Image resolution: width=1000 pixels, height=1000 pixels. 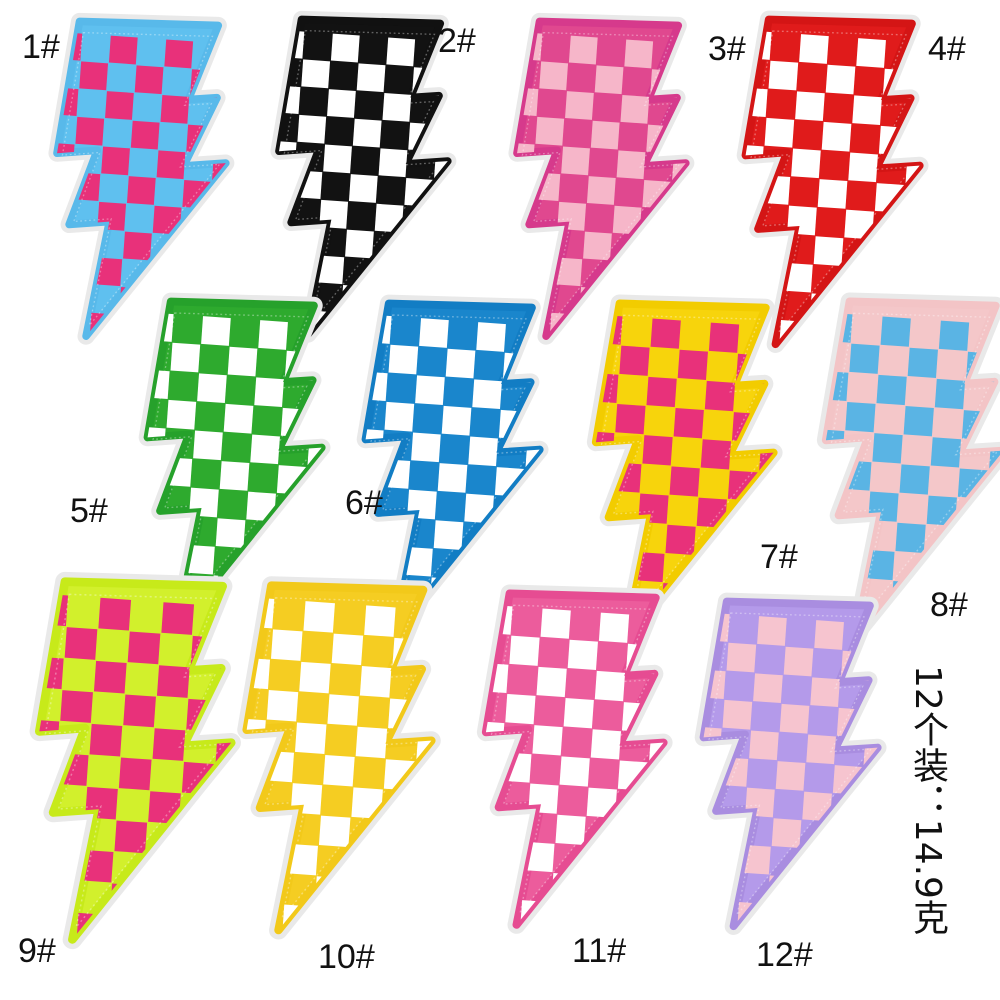 What do you see at coordinates (41, 47) in the screenshot?
I see `patch-number-label: 1#` at bounding box center [41, 47].